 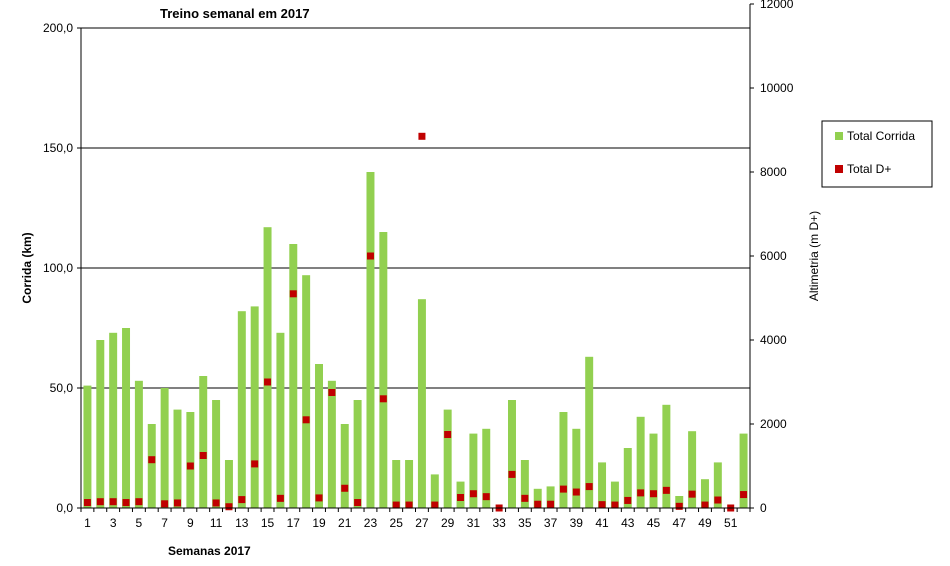 What do you see at coordinates (839, 169) in the screenshot?
I see `legend-swatch-total-d-plus` at bounding box center [839, 169].